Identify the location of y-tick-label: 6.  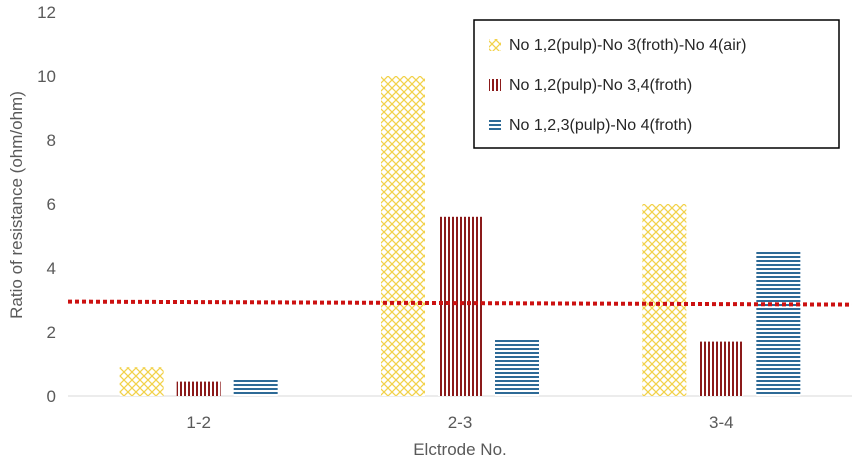
(51, 204).